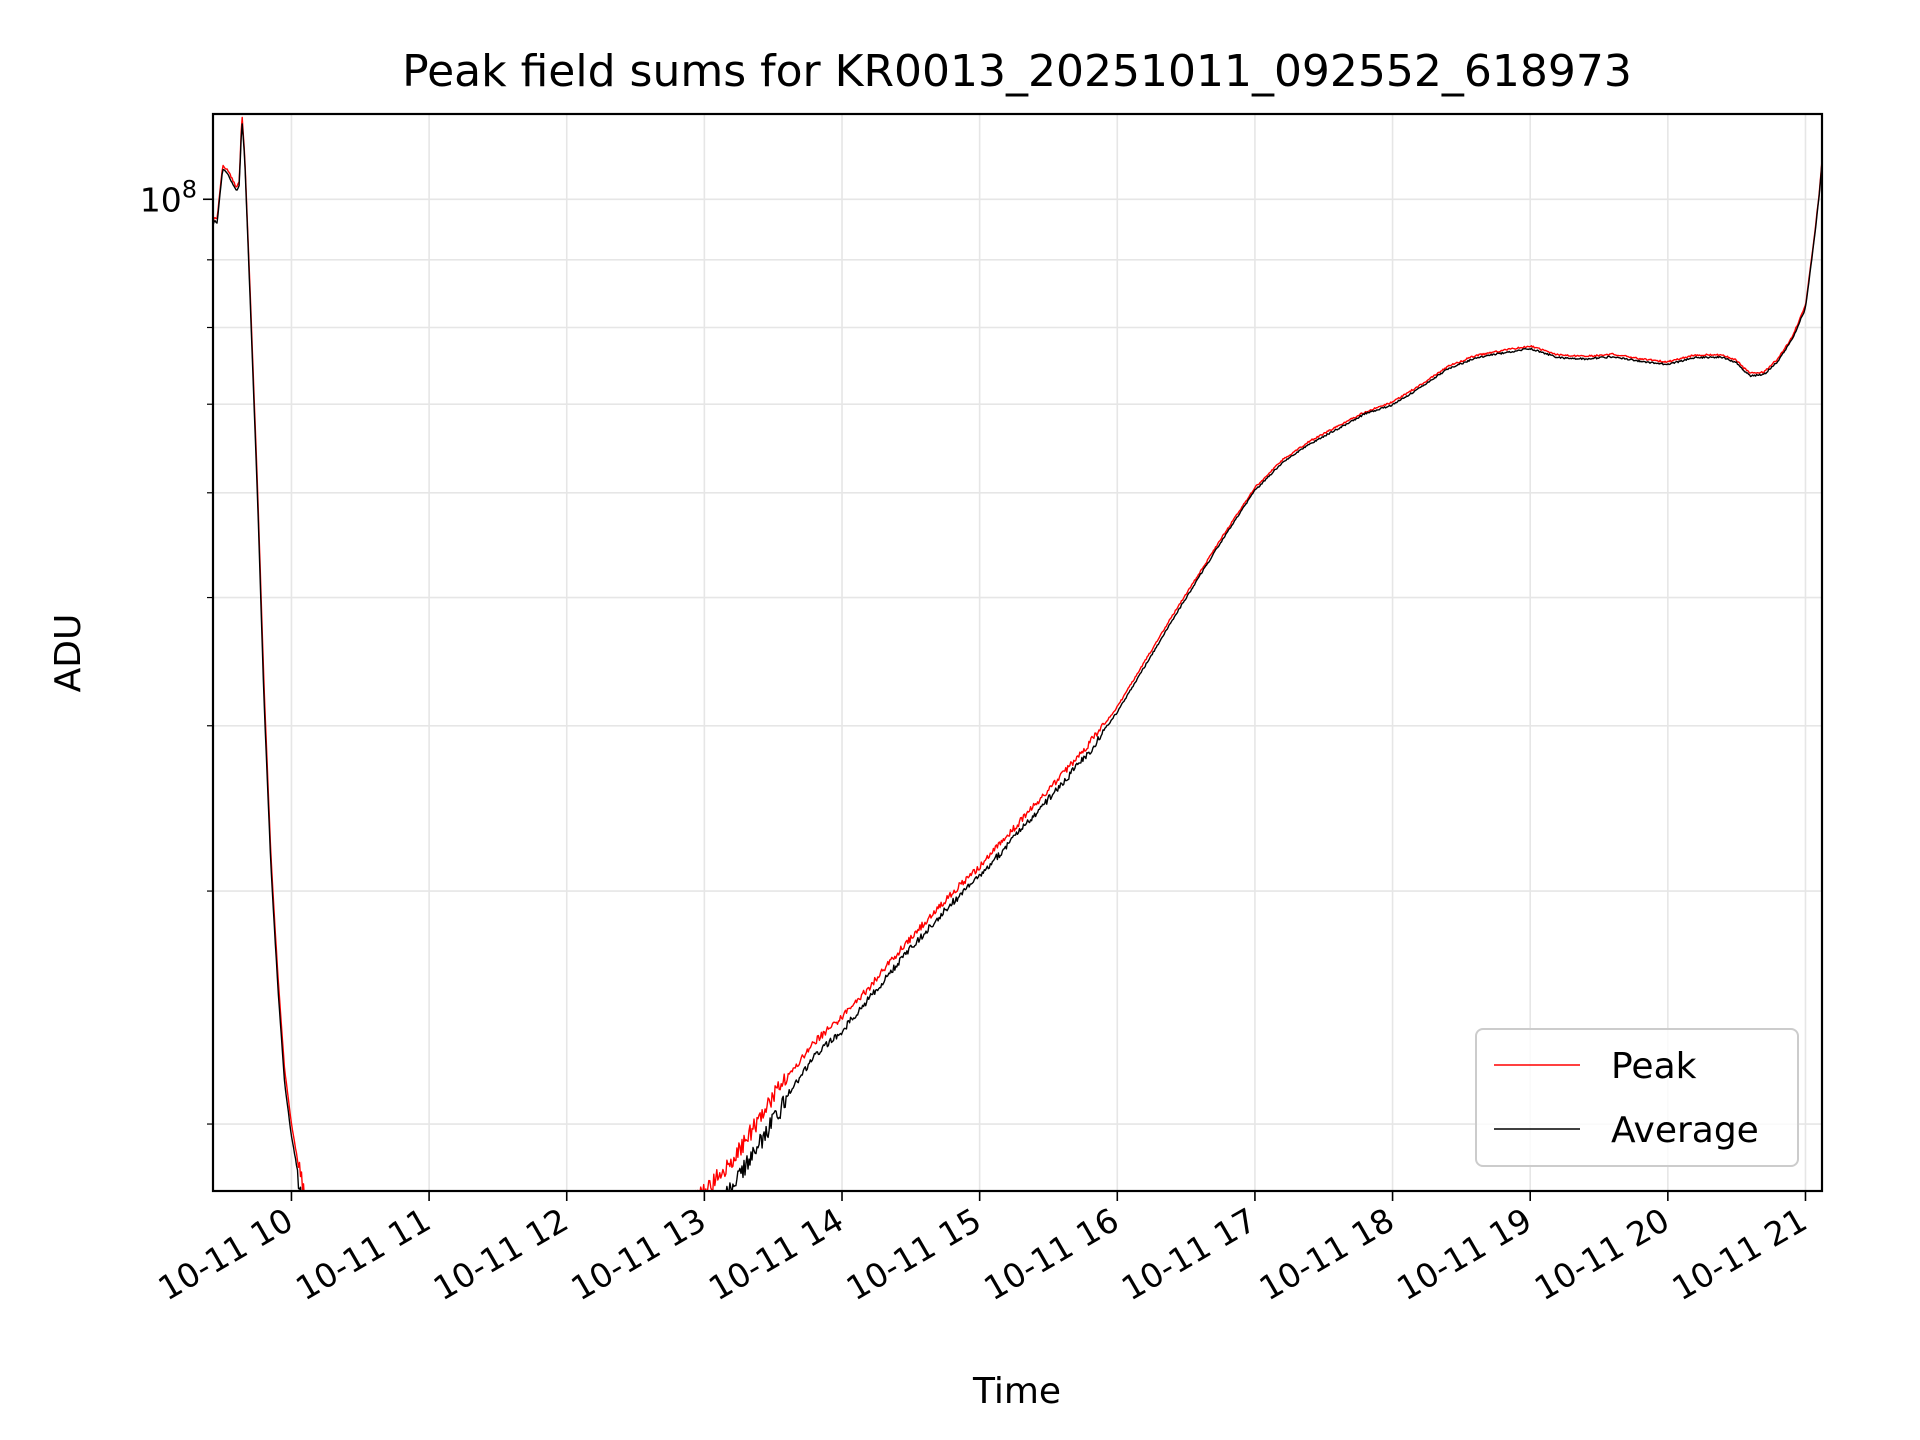 Image resolution: width=1920 pixels, height=1440 pixels. Describe the element at coordinates (189, 189) in the screenshot. I see `y-tick-exponent: 8` at that location.